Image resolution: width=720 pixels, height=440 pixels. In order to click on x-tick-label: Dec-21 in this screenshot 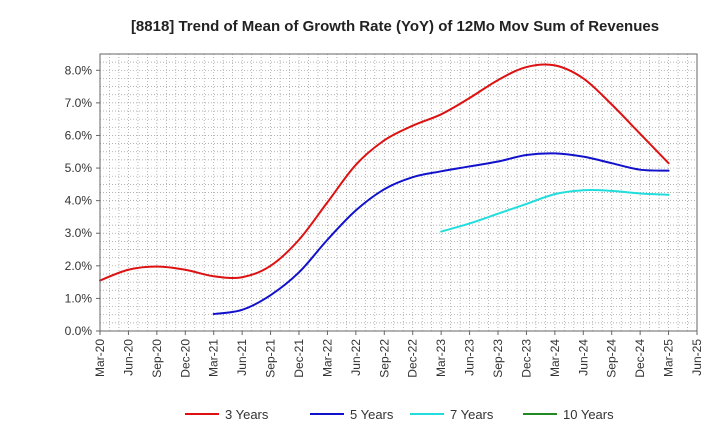, I will do `click(299, 358)`.